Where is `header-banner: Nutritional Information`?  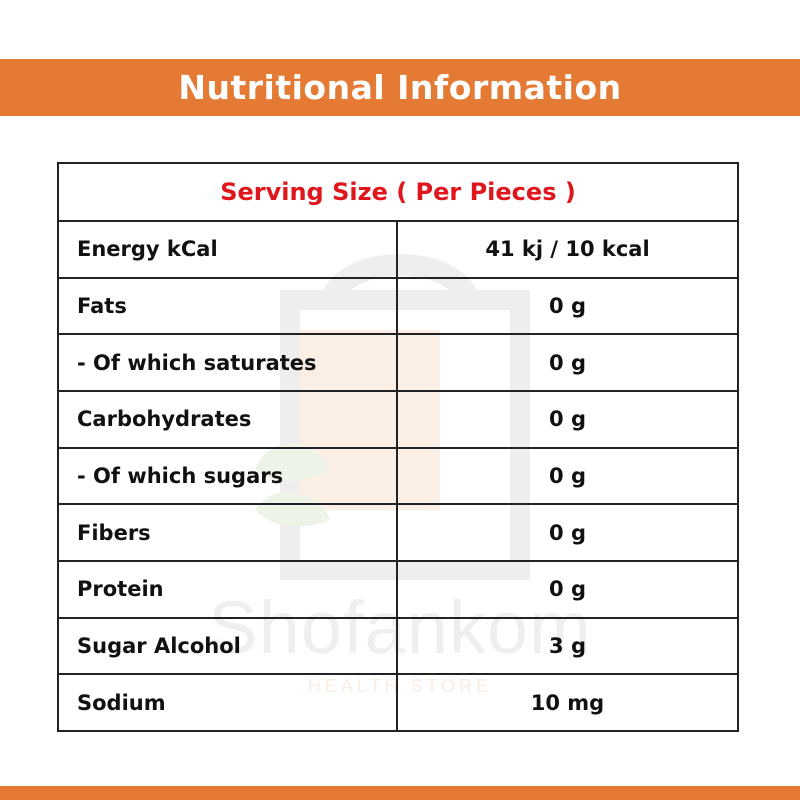 header-banner: Nutritional Information is located at coordinates (400, 87).